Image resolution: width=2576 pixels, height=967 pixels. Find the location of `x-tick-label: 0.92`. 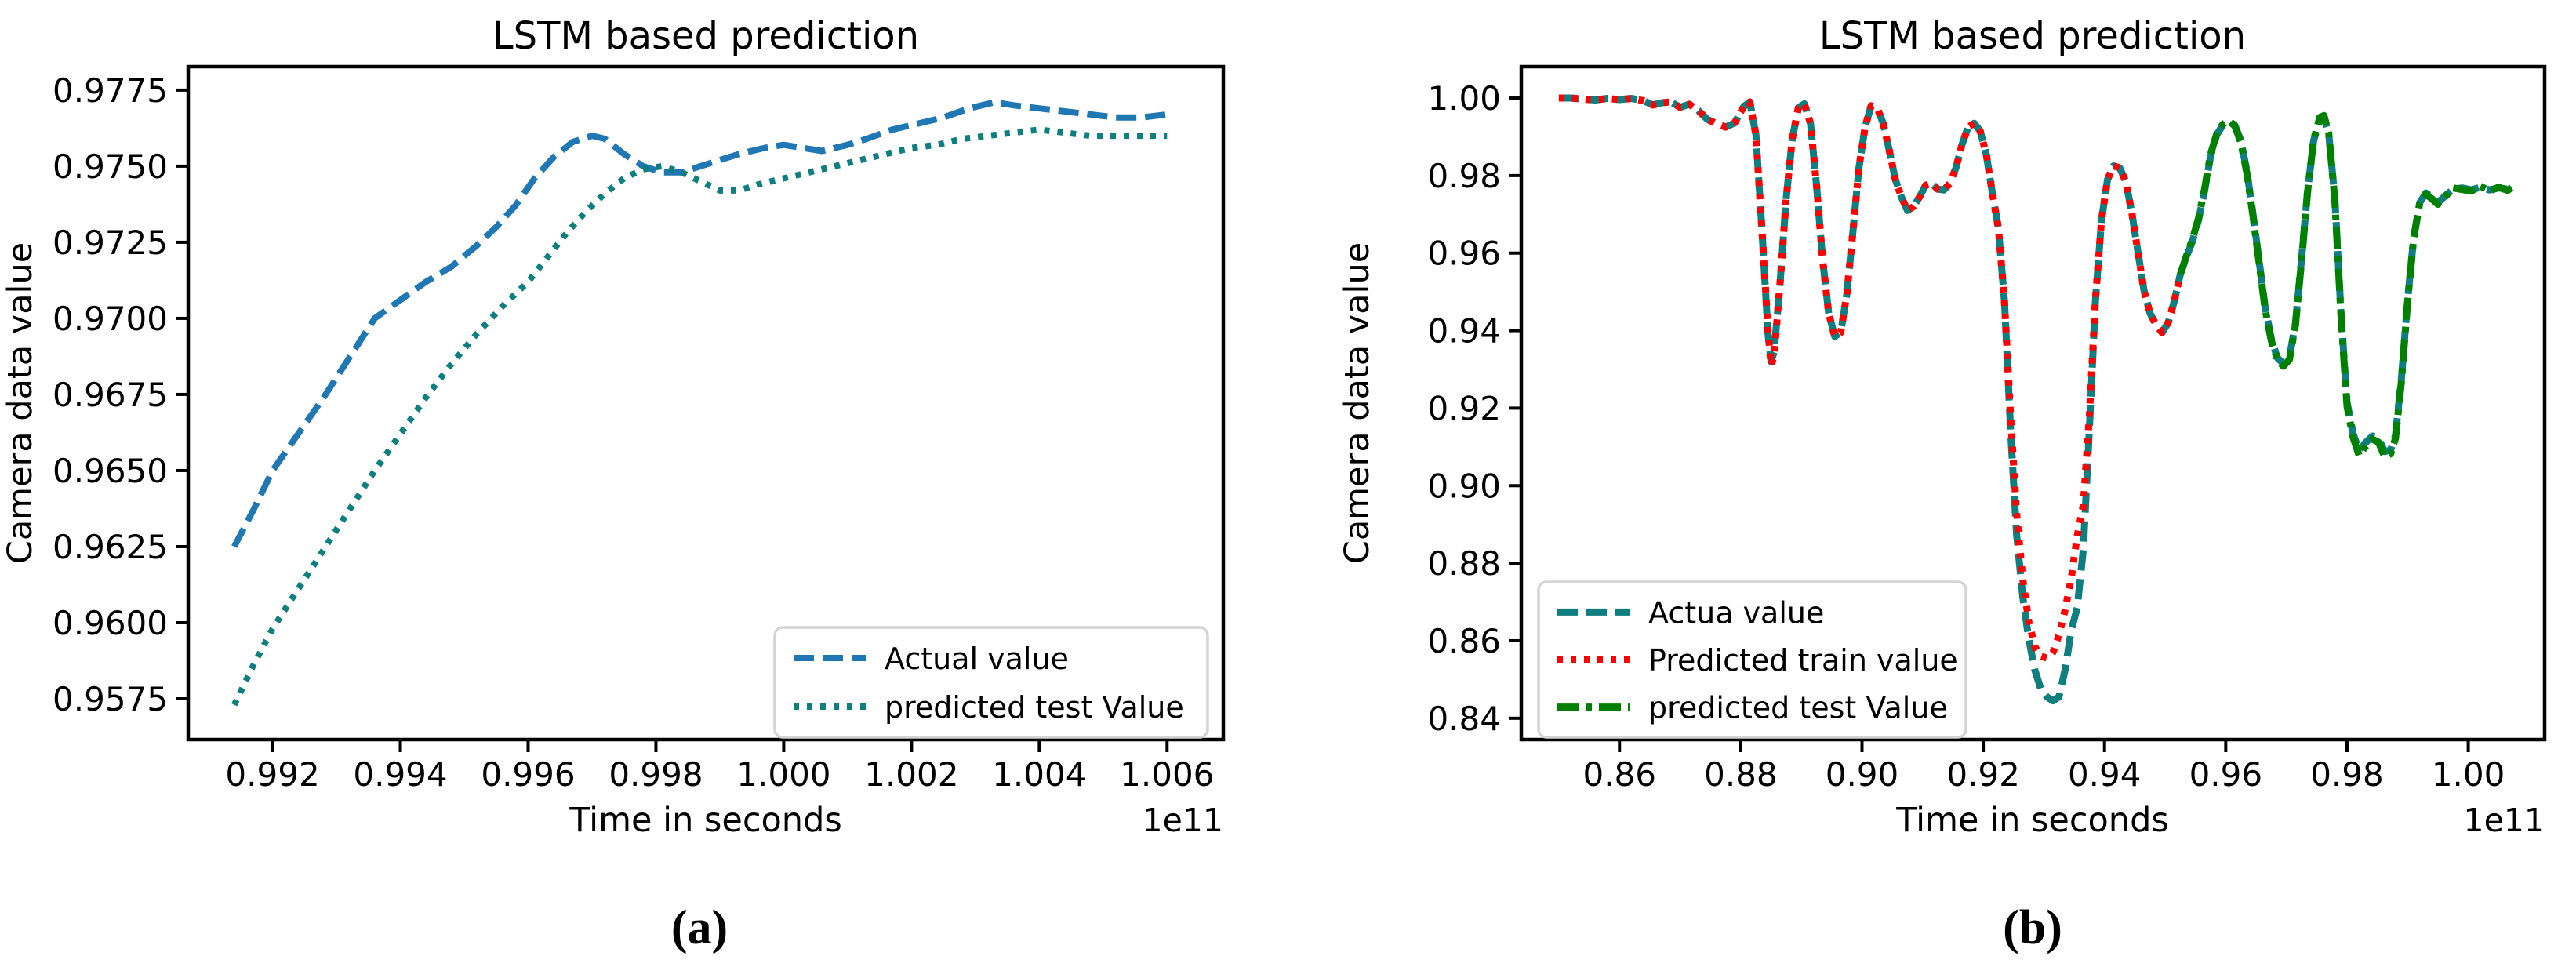

x-tick-label: 0.92 is located at coordinates (1983, 774).